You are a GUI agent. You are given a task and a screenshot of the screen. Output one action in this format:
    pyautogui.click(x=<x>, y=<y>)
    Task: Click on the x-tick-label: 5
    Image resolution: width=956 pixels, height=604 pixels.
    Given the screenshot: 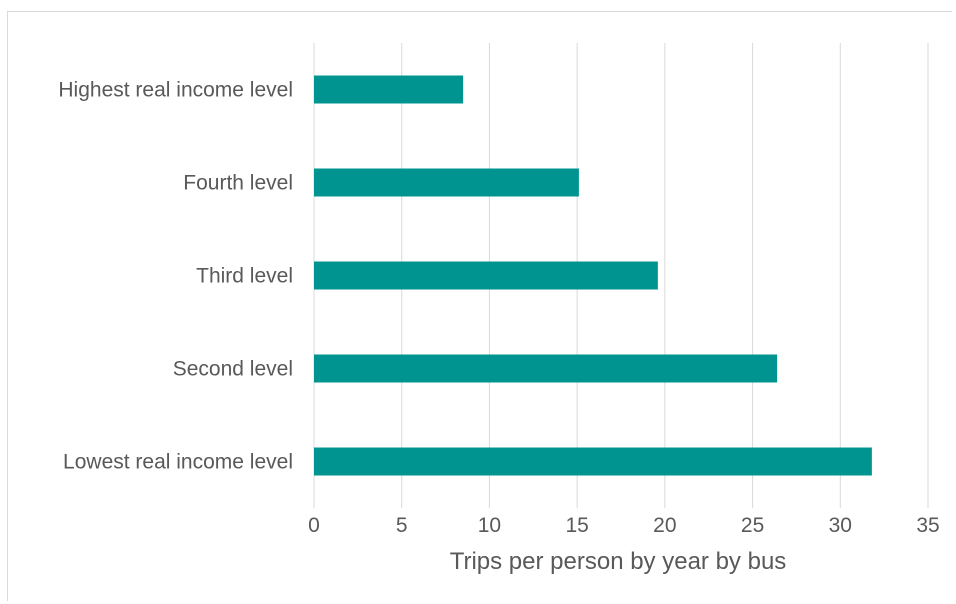 What is the action you would take?
    pyautogui.click(x=402, y=525)
    